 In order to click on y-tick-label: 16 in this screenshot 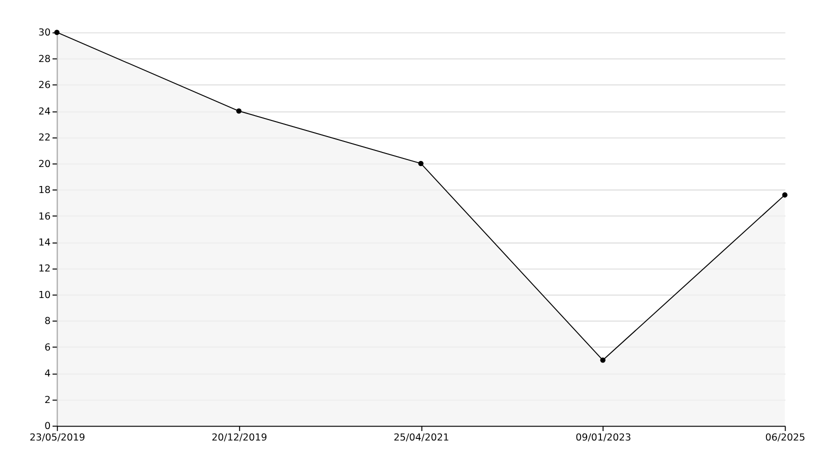, I will do `click(44, 216)`.